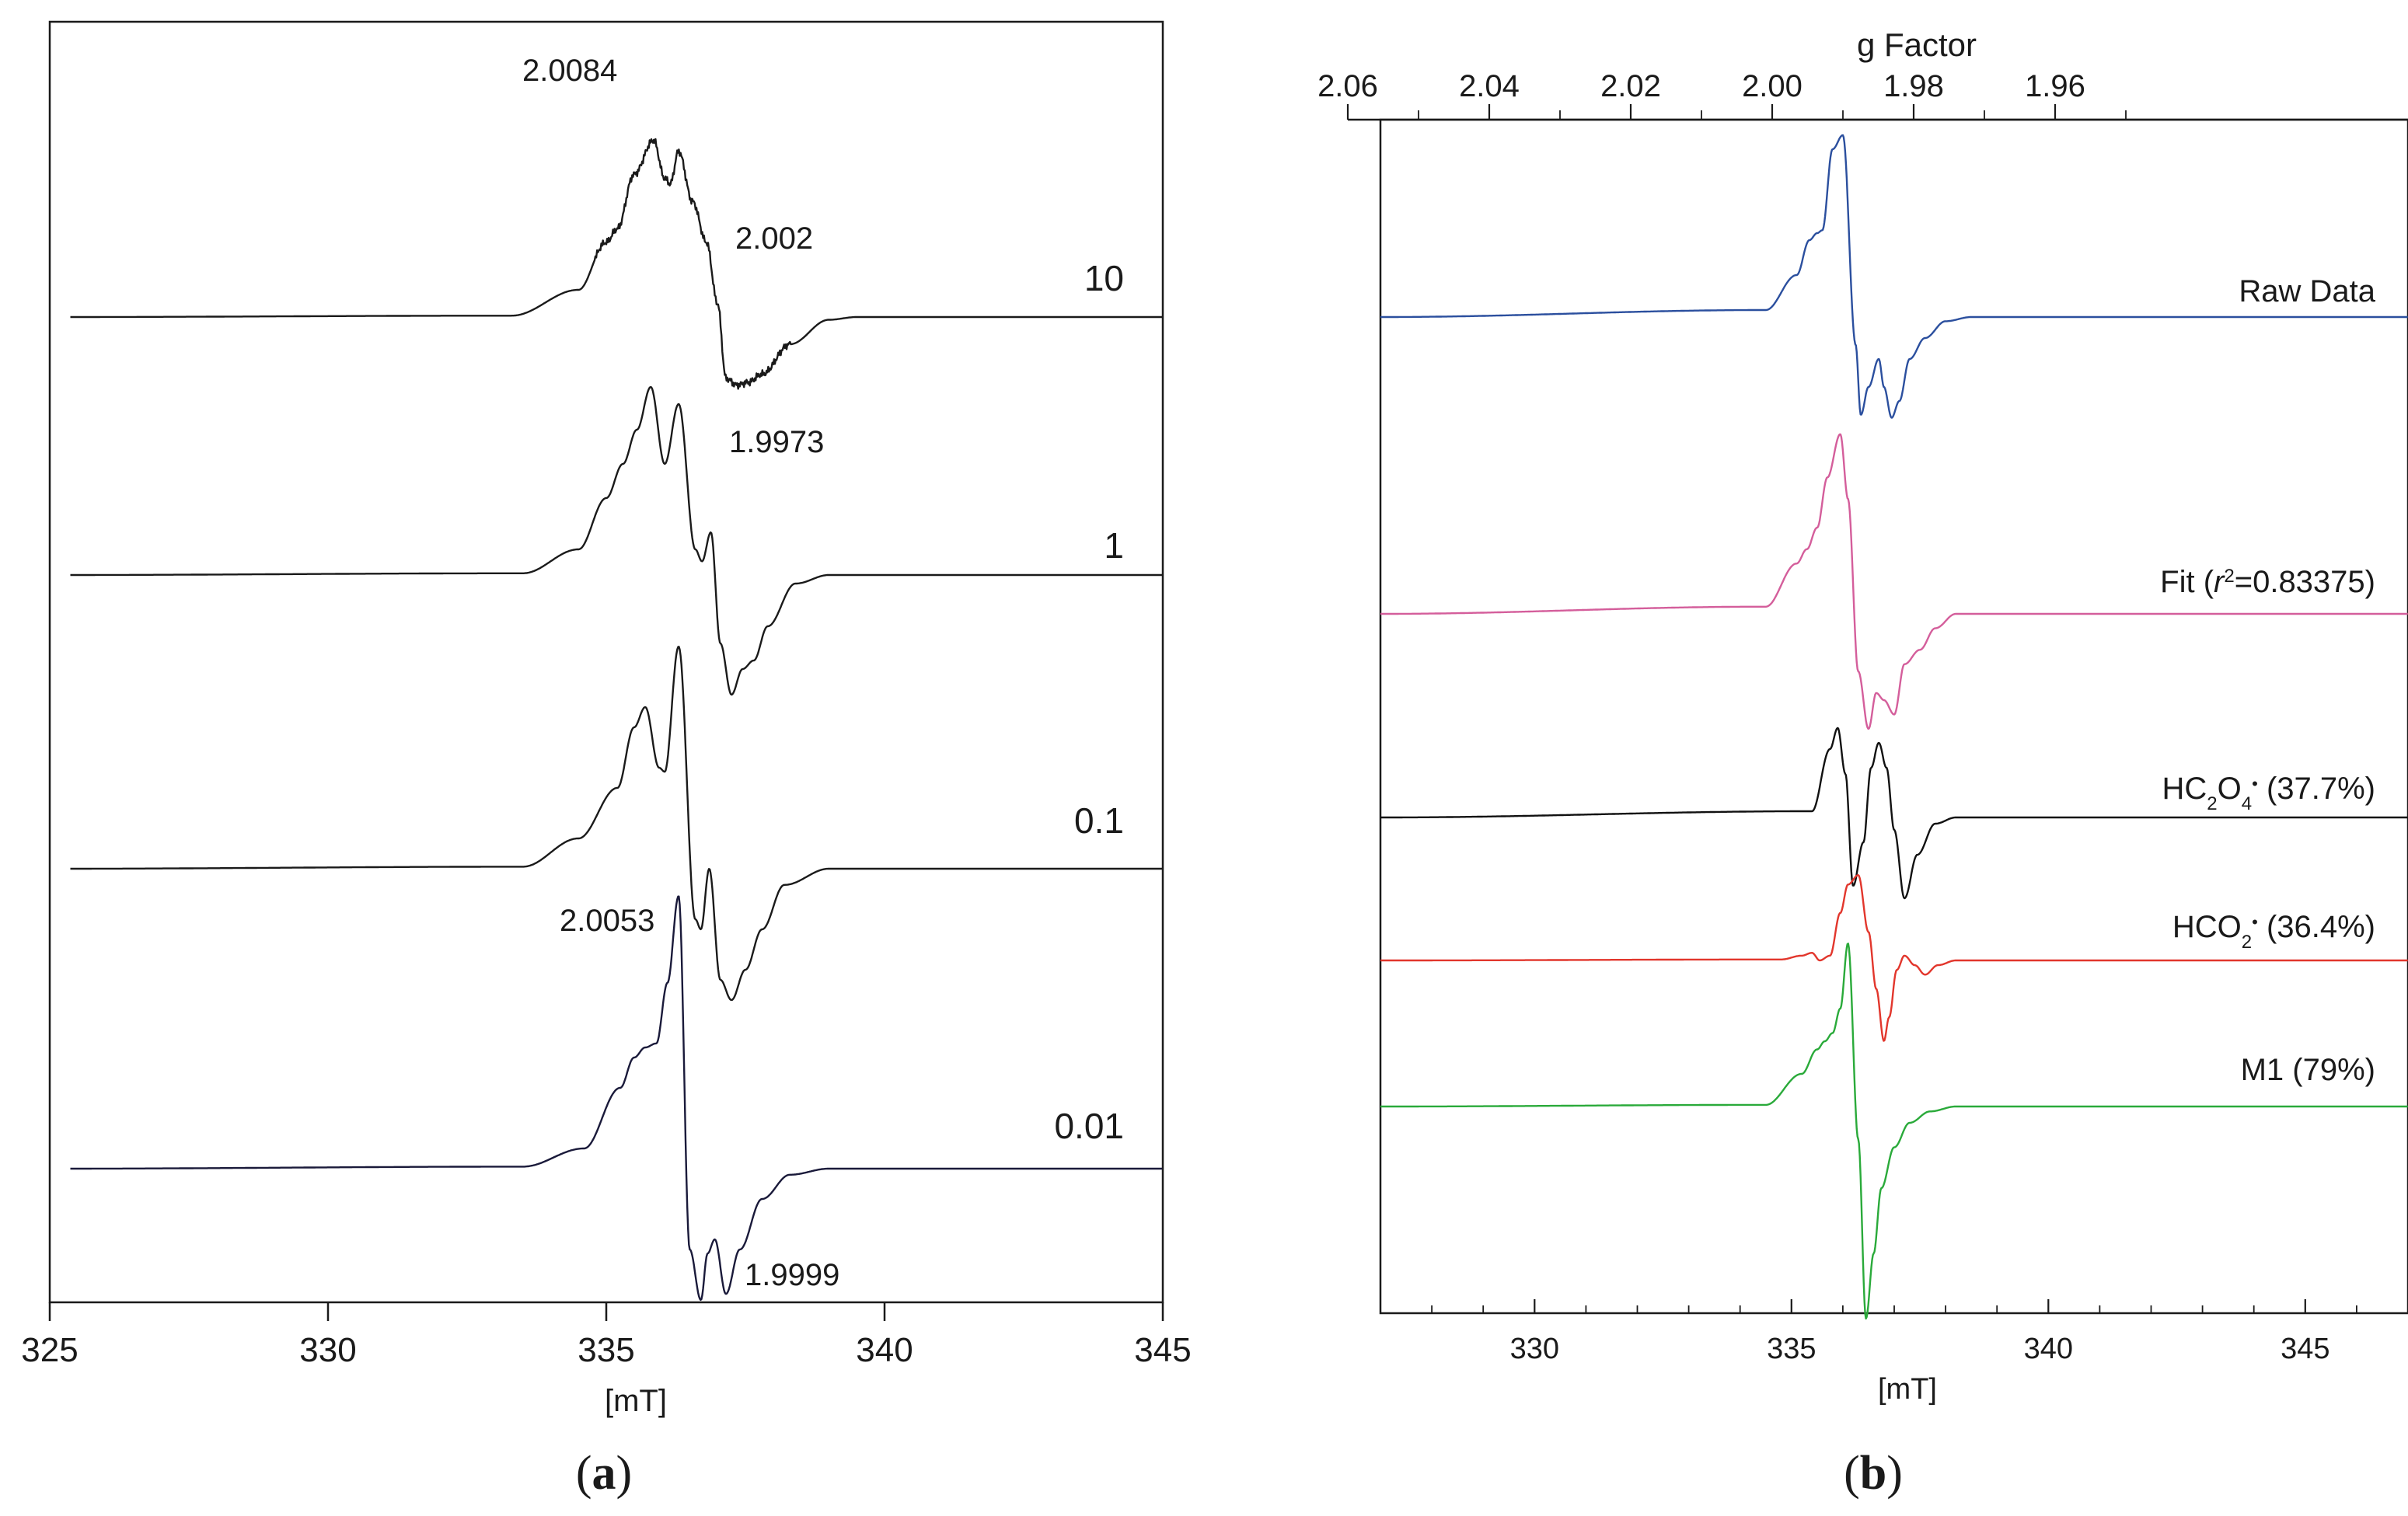 This screenshot has height=1516, width=2408. I want to click on hc2o4-main: HC, so click(2184, 789).